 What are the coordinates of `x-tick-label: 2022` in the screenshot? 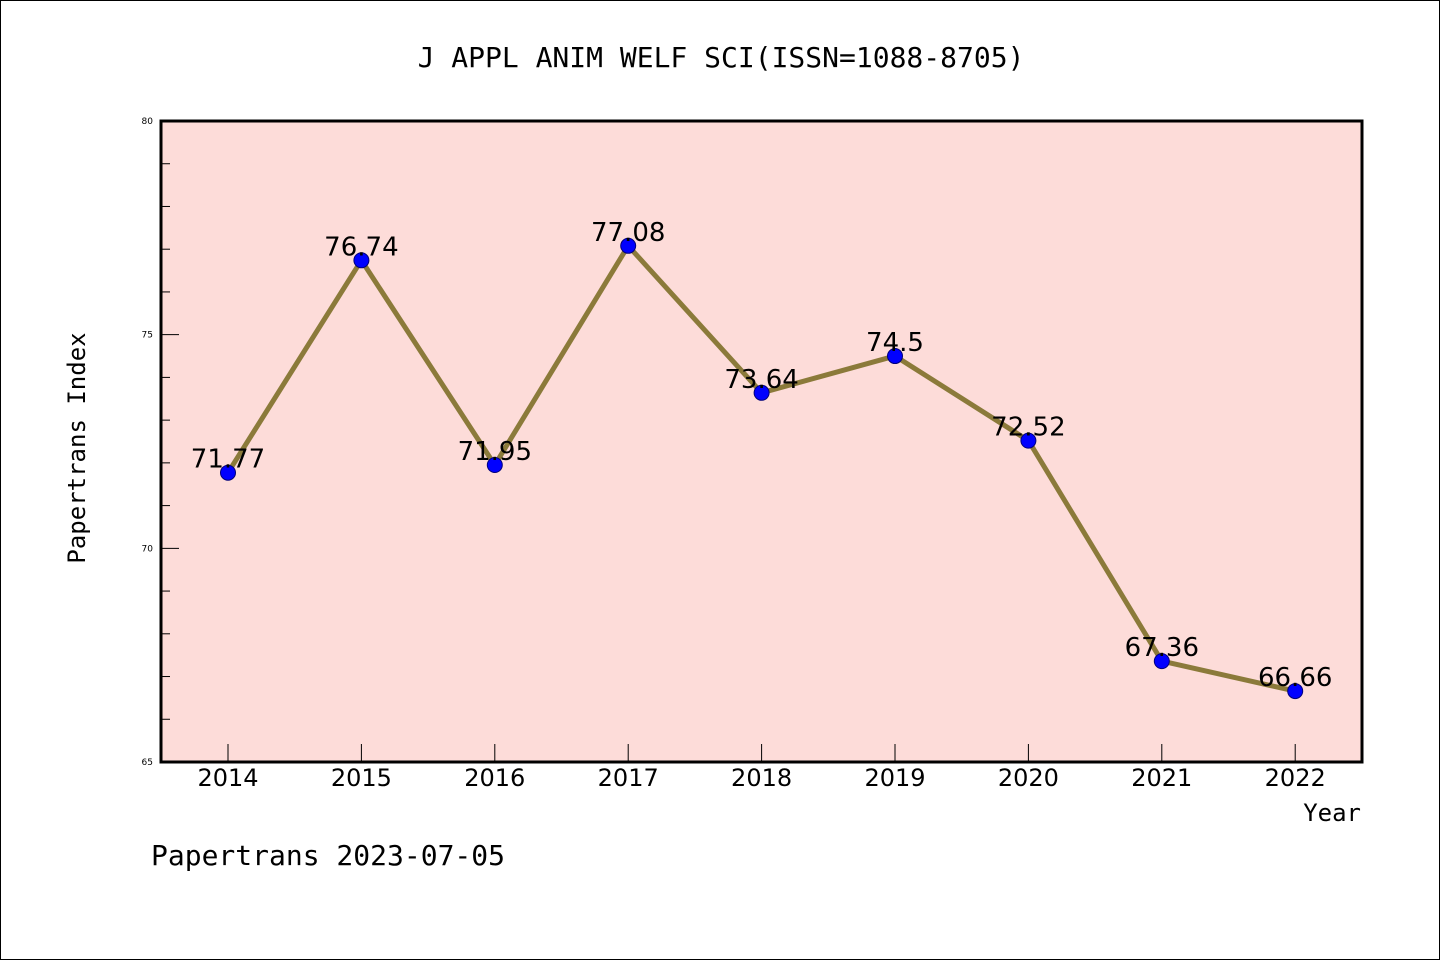 It's located at (1295, 778).